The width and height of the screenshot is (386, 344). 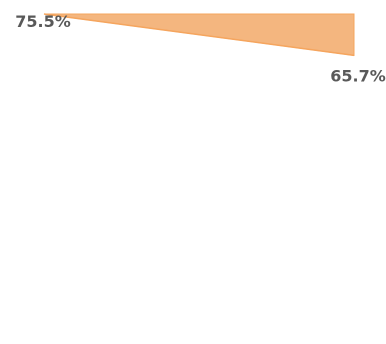 I want to click on data-label: 75.5%, so click(x=43, y=21).